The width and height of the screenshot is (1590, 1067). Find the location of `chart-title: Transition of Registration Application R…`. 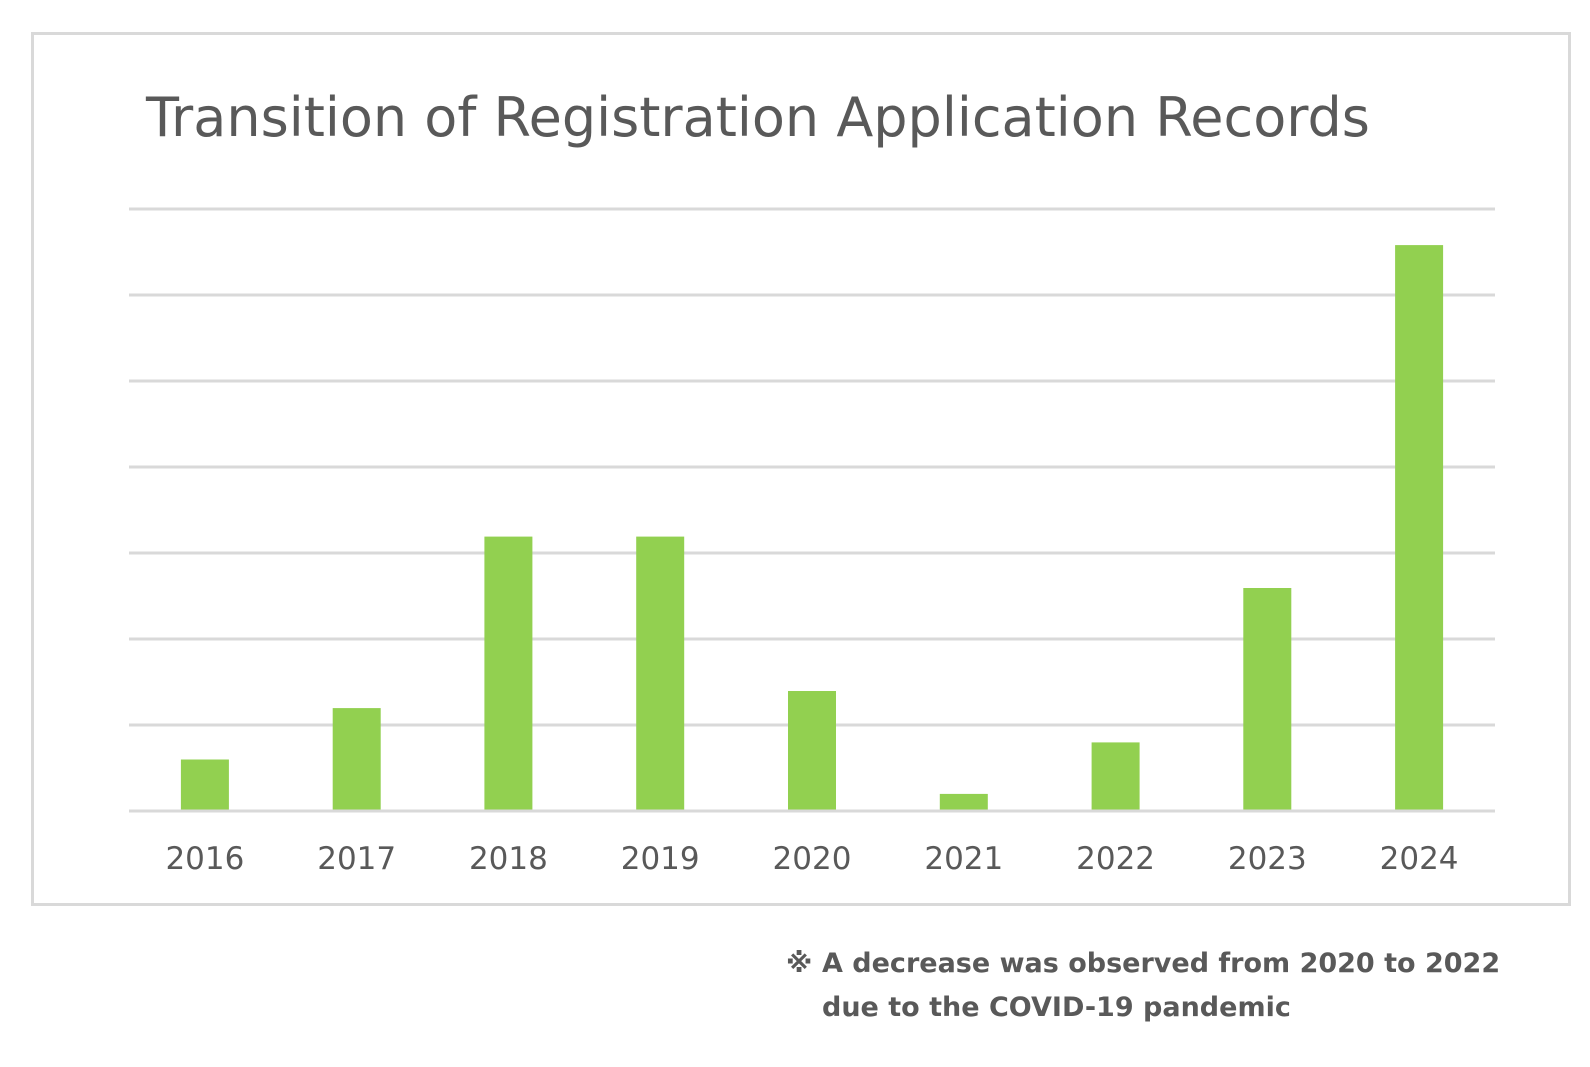

chart-title: Transition of Registration Application R… is located at coordinates (758, 117).